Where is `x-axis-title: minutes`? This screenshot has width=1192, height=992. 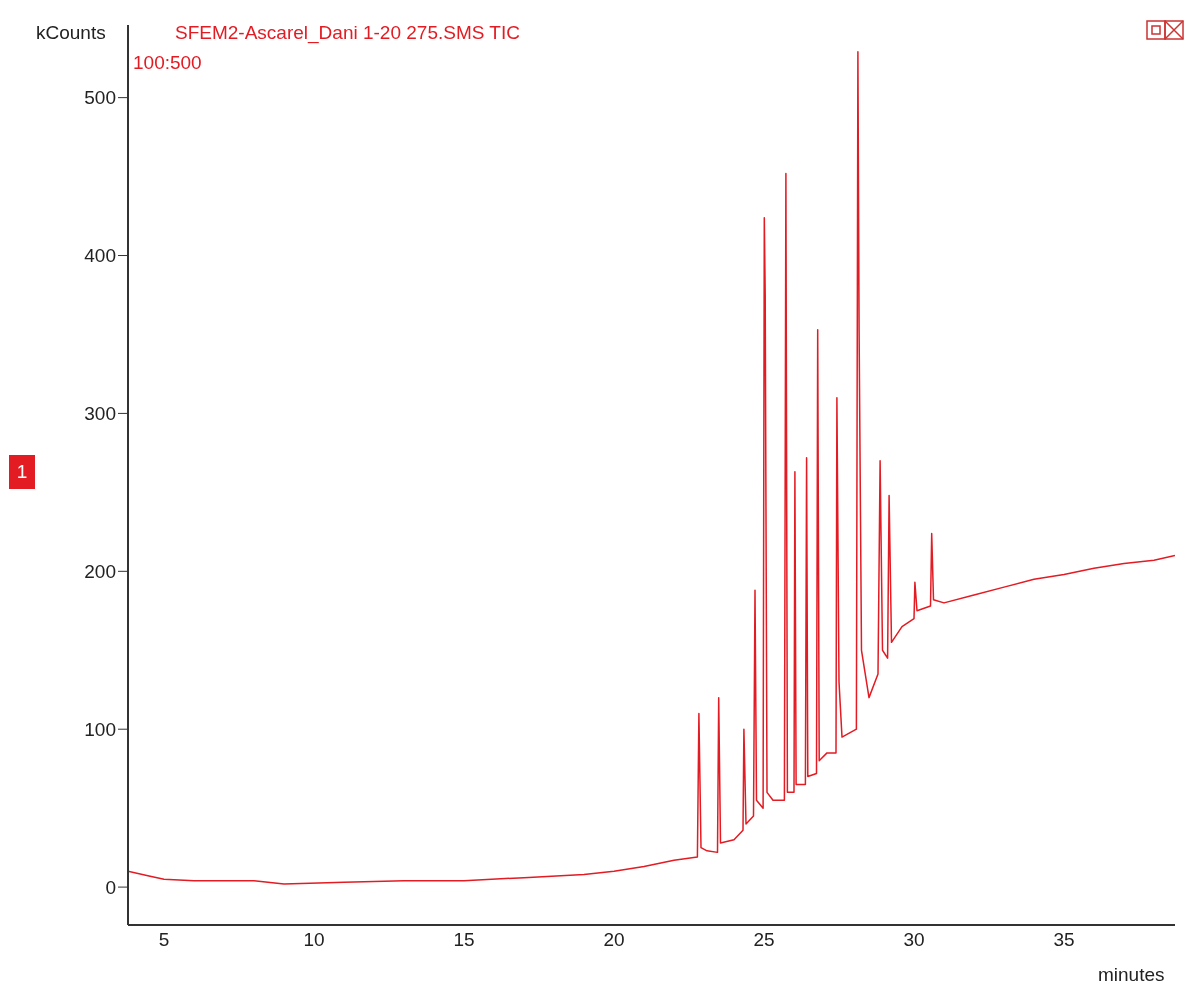 x-axis-title: minutes is located at coordinates (1131, 975).